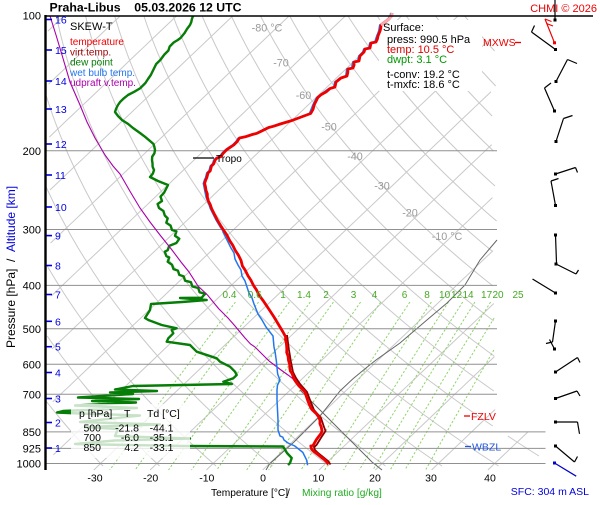  I want to click on svg-text: 15, so click(61, 51).